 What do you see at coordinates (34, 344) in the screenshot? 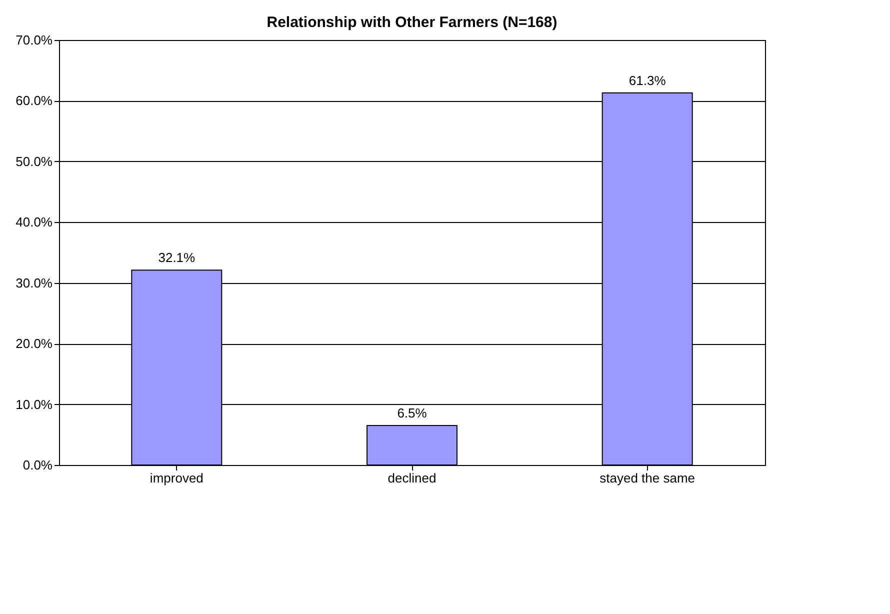
I see `y-tick-label: 20.0%` at bounding box center [34, 344].